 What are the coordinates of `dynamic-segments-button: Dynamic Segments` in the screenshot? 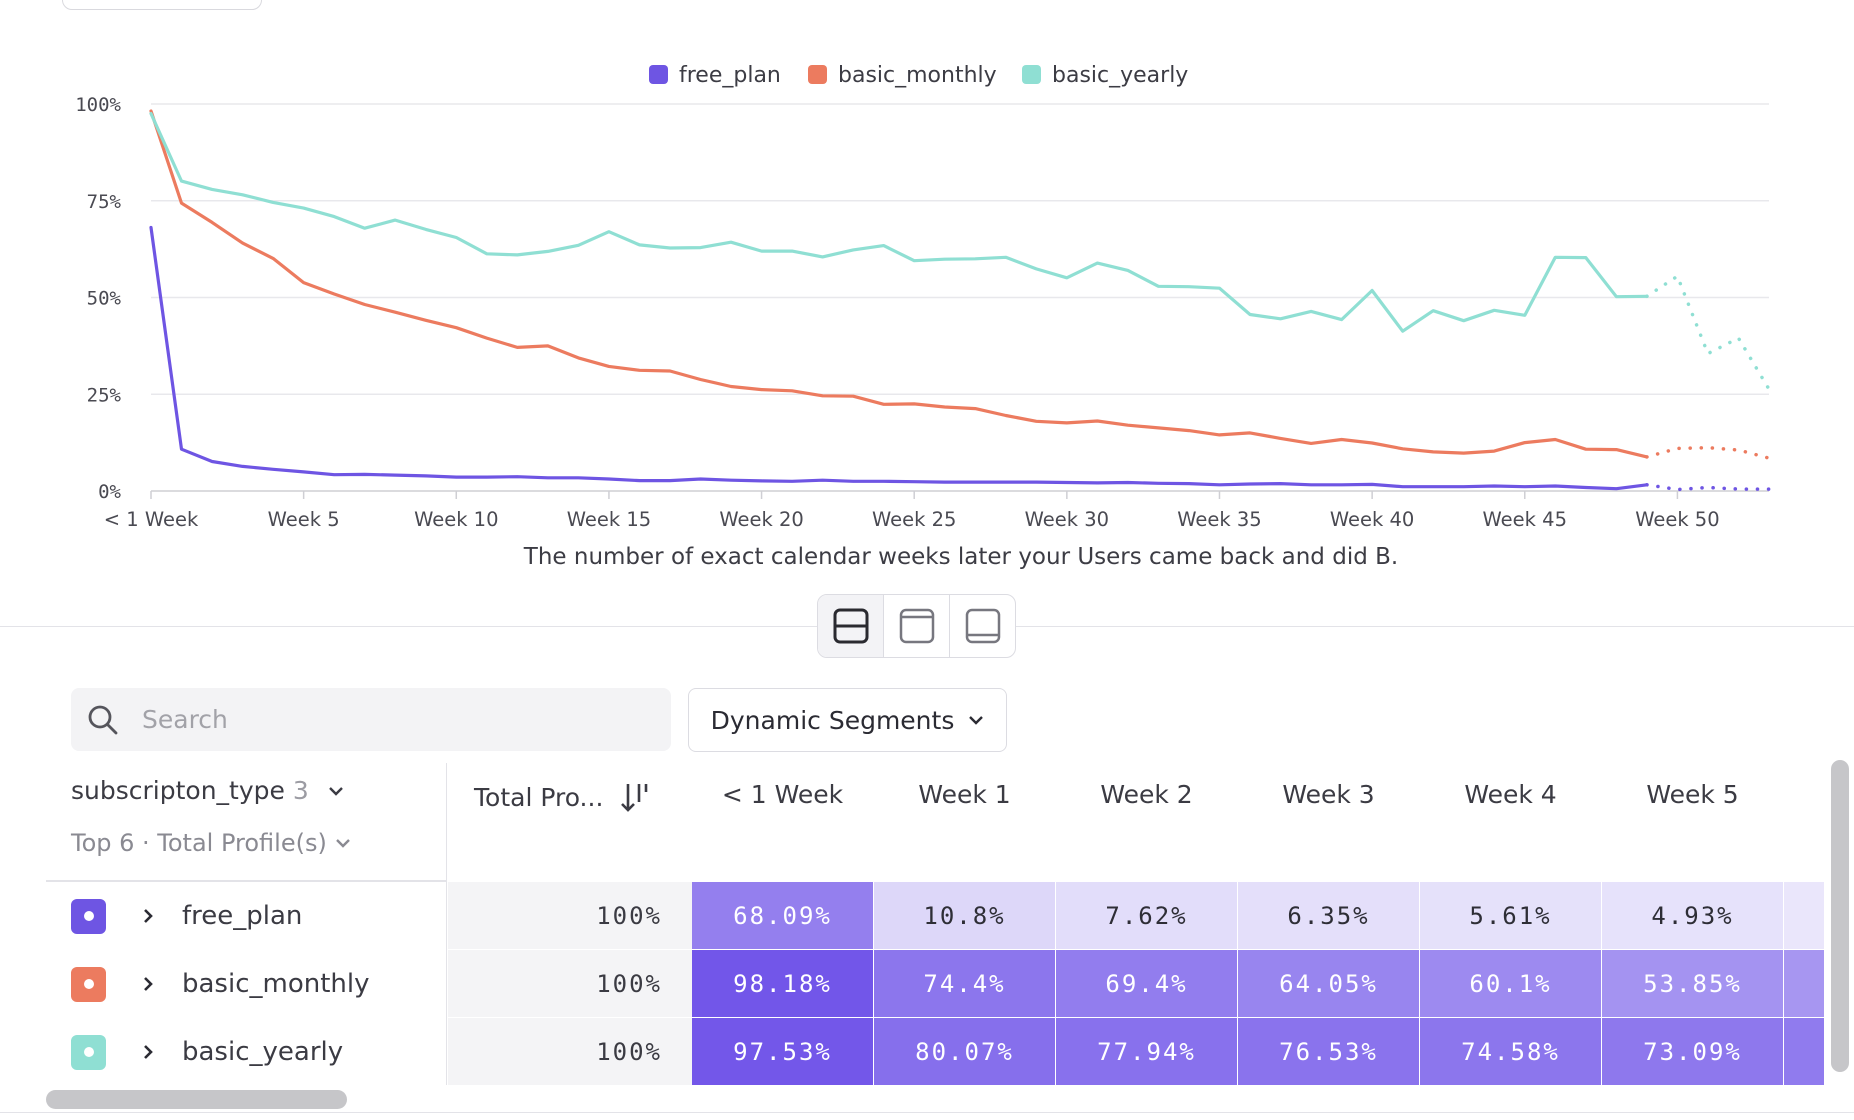 It's located at (847, 720).